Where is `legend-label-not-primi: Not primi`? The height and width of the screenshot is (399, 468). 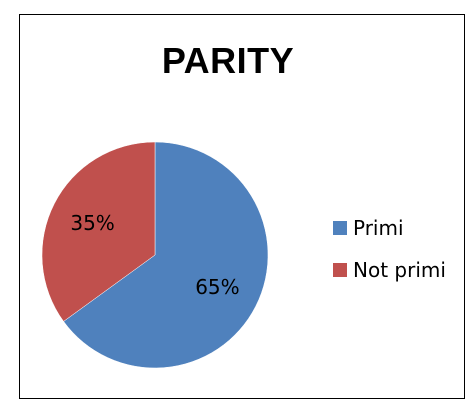
legend-label-not-primi: Not primi is located at coordinates (399, 270).